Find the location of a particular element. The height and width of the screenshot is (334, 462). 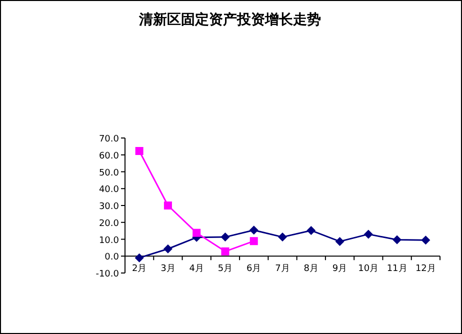

x-tick-label: 6月 is located at coordinates (254, 269).